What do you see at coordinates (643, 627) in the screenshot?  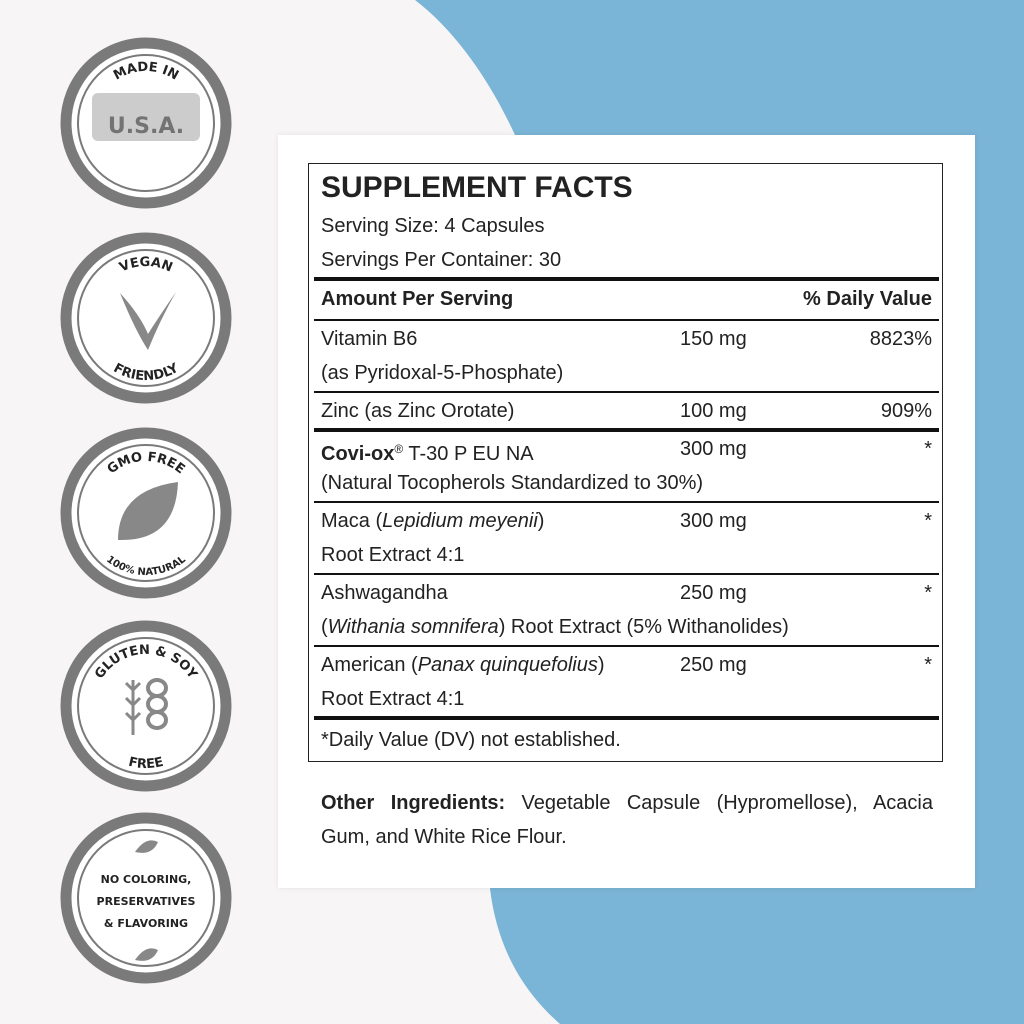 I see `name-part: ) Root Extract (5% Withanolides)` at bounding box center [643, 627].